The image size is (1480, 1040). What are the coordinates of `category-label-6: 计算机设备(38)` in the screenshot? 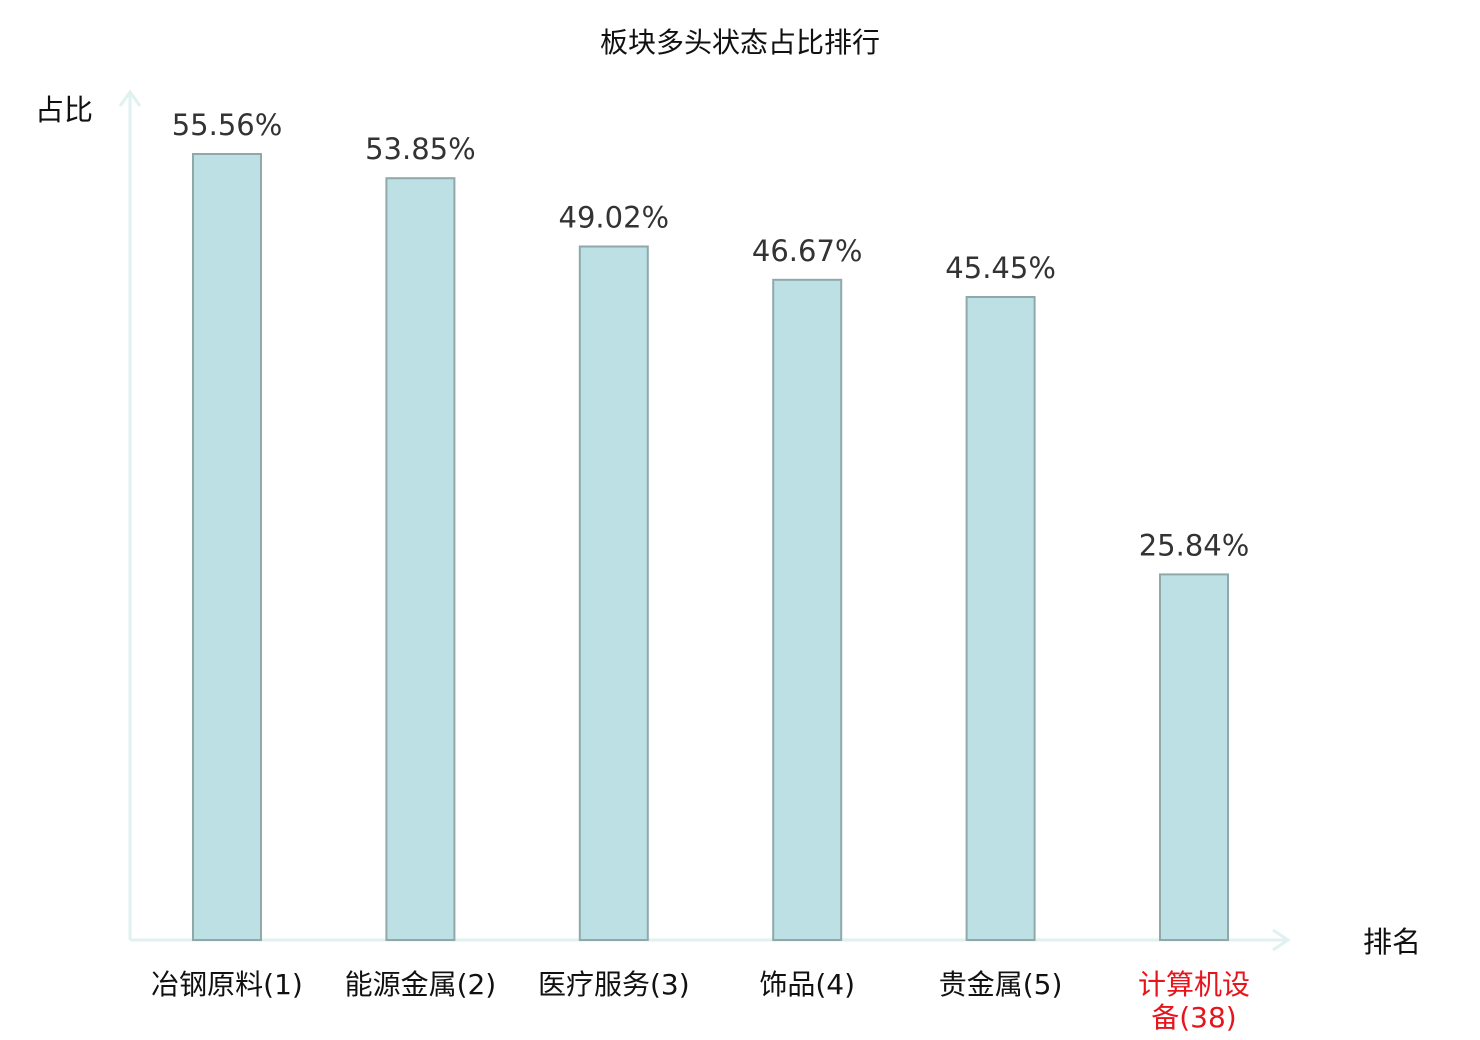 It's located at (1194, 1001).